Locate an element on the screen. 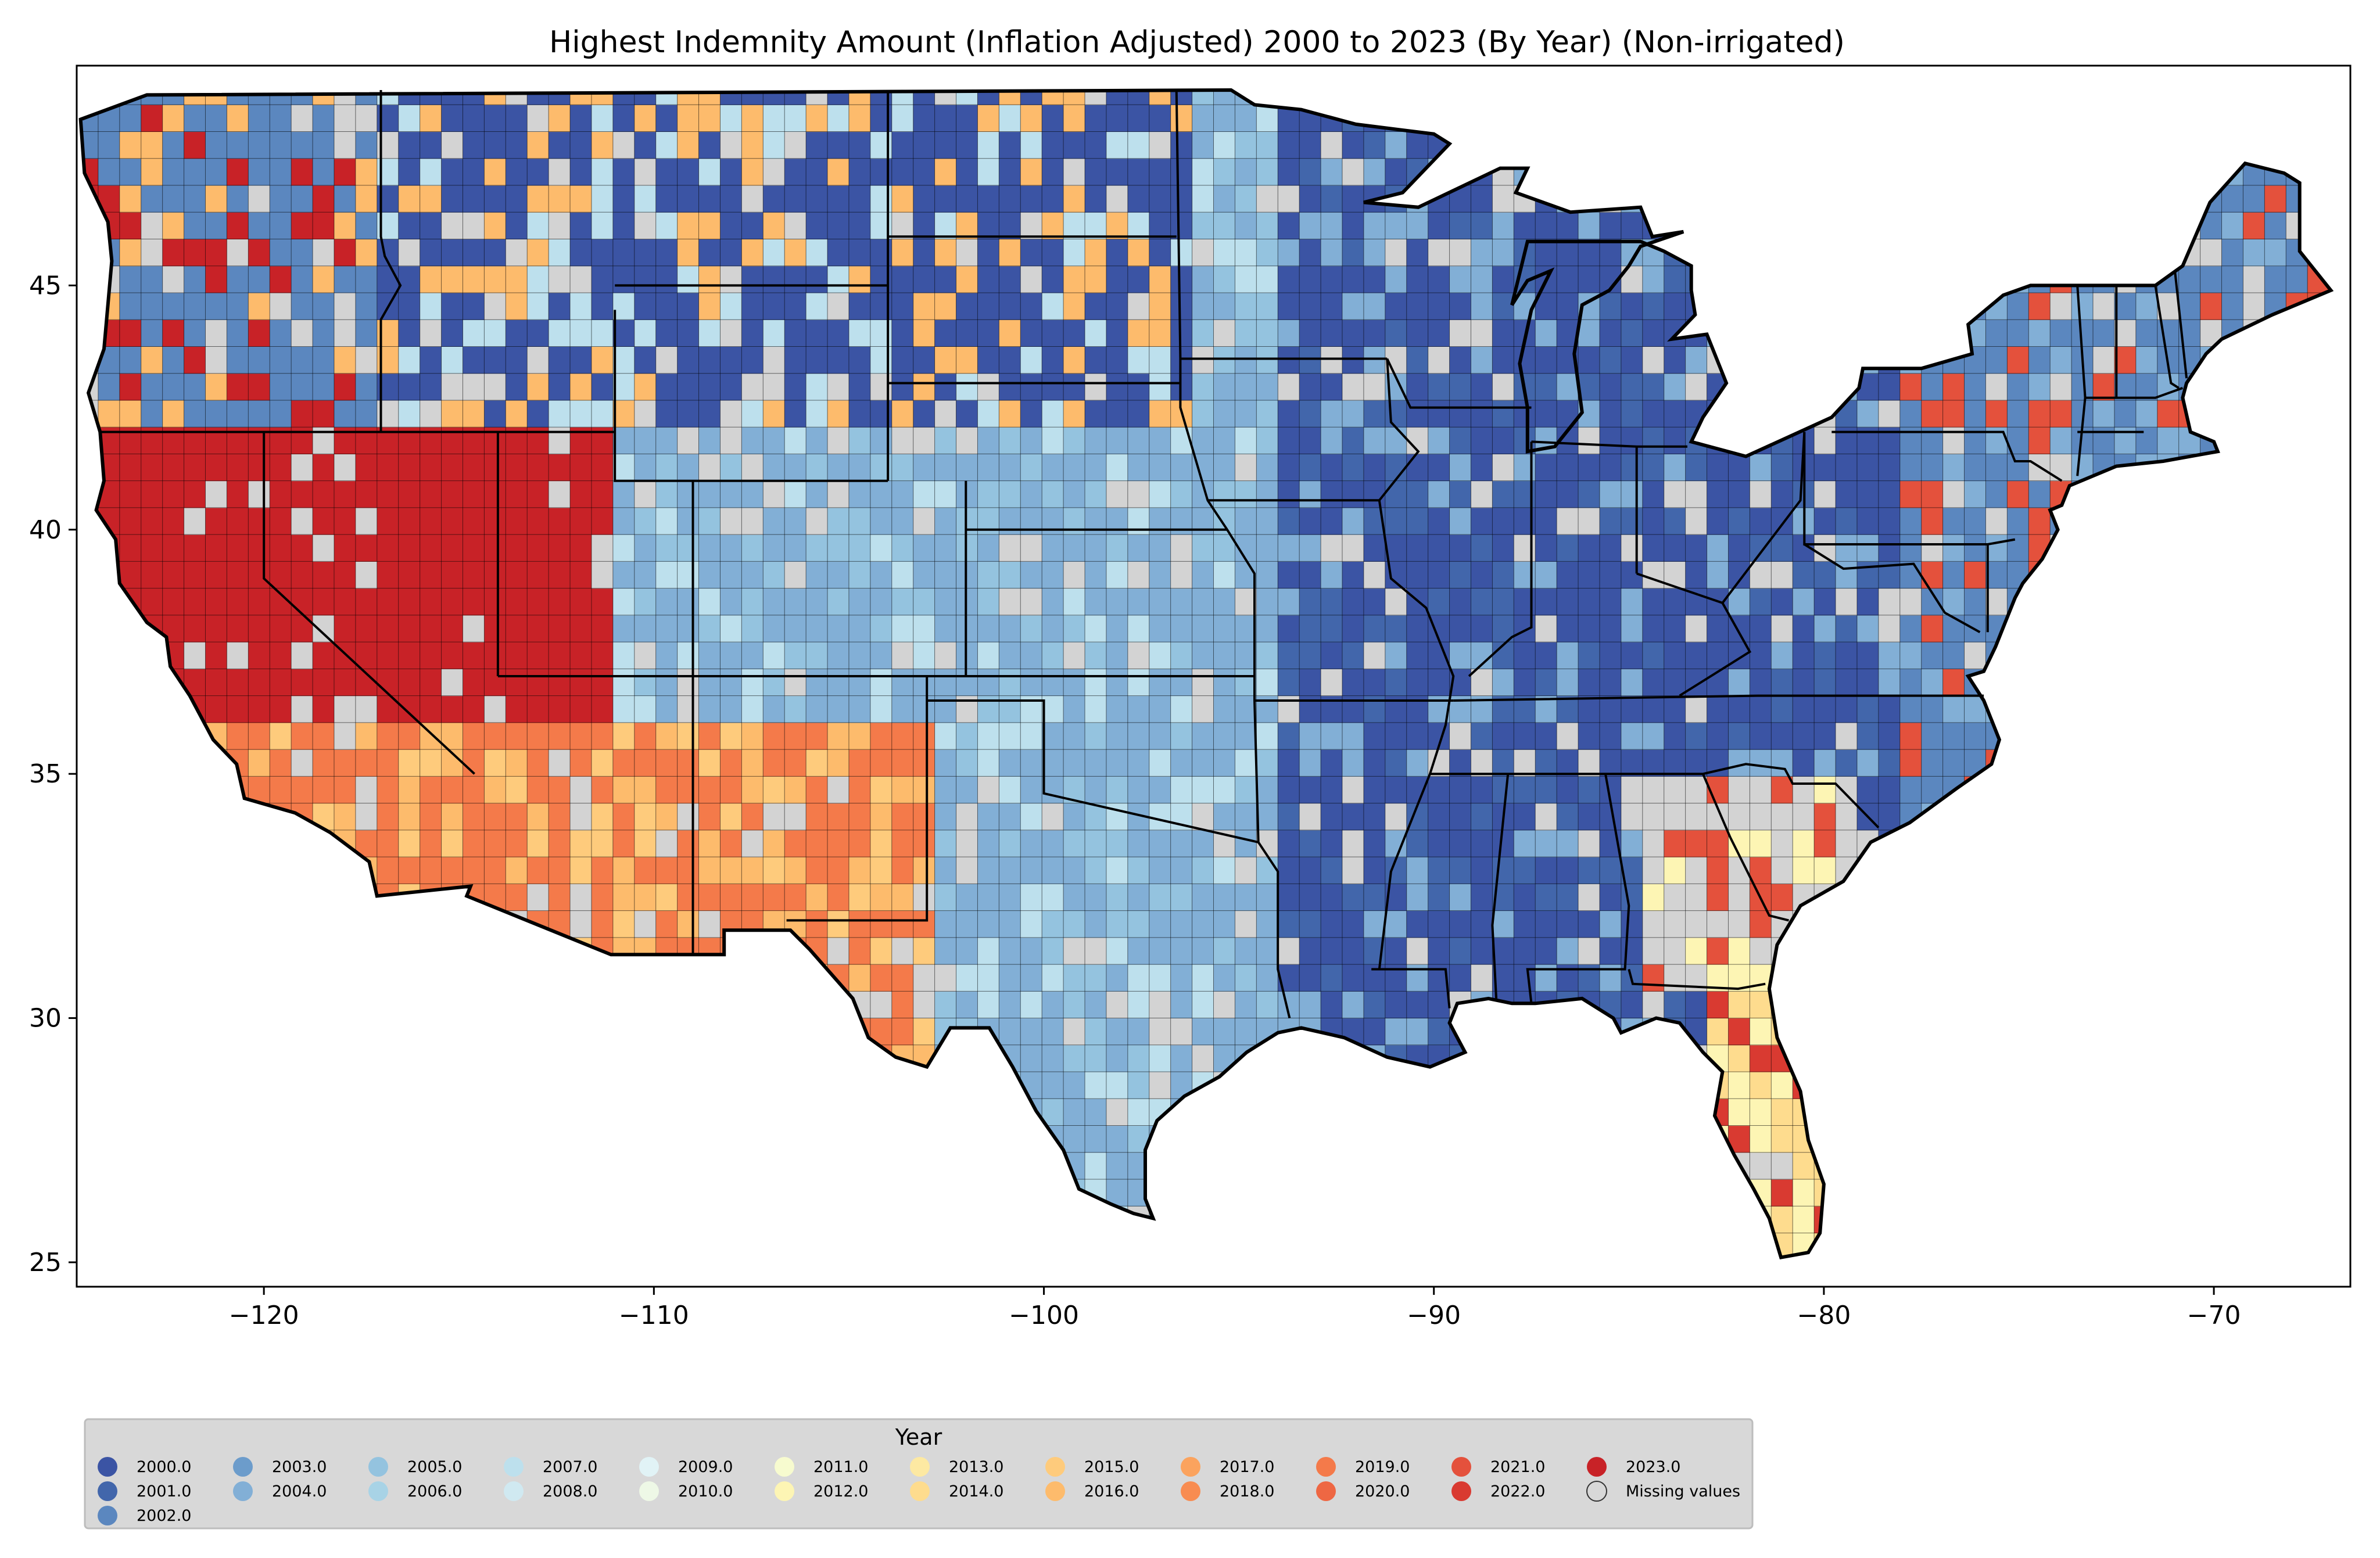 Image resolution: width=2380 pixels, height=1558 pixels. x-tick-label: −90 is located at coordinates (1434, 1315).